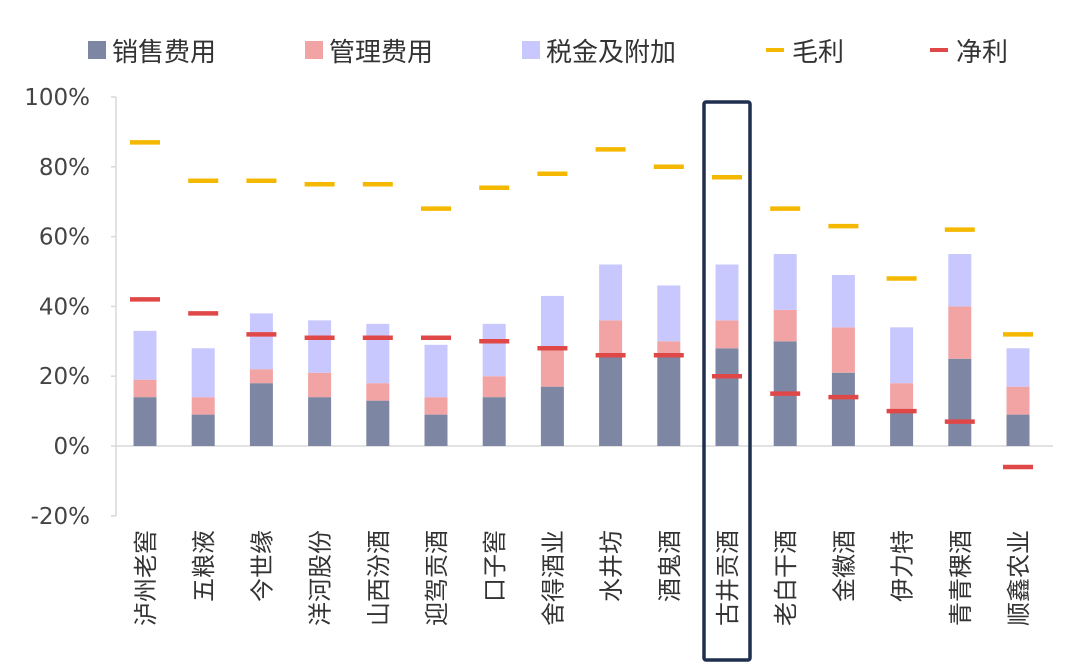  I want to click on x-tick-label: 古井贡酒, so click(728, 578).